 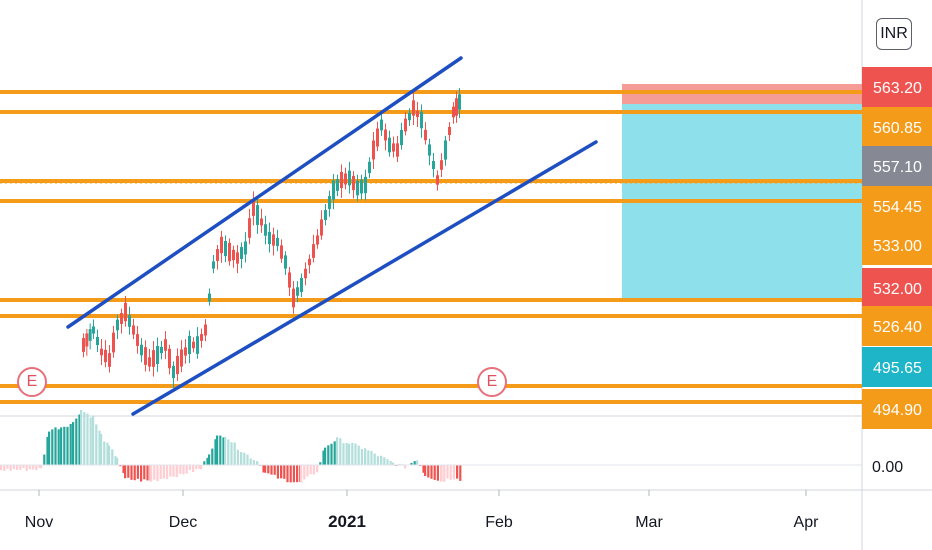 What do you see at coordinates (894, 34) in the screenshot?
I see `currency-button: INR` at bounding box center [894, 34].